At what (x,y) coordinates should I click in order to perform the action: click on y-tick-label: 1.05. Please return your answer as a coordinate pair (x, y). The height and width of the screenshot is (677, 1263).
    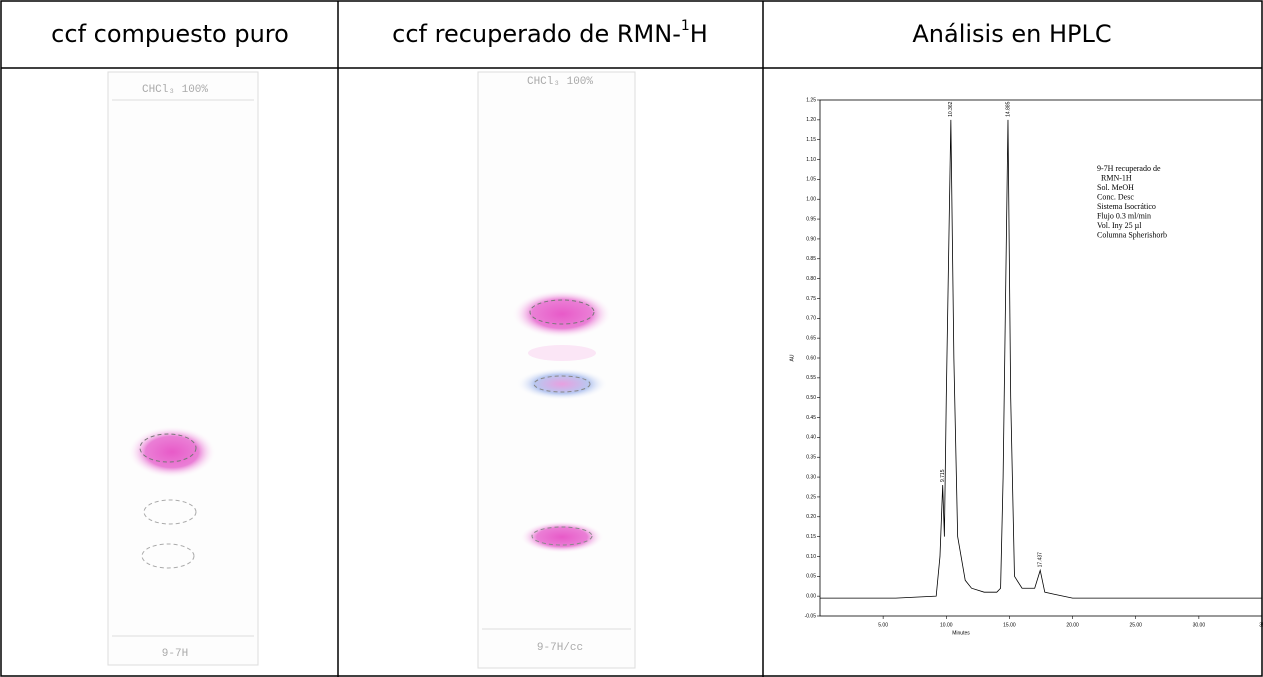
    Looking at the image, I should click on (811, 180).